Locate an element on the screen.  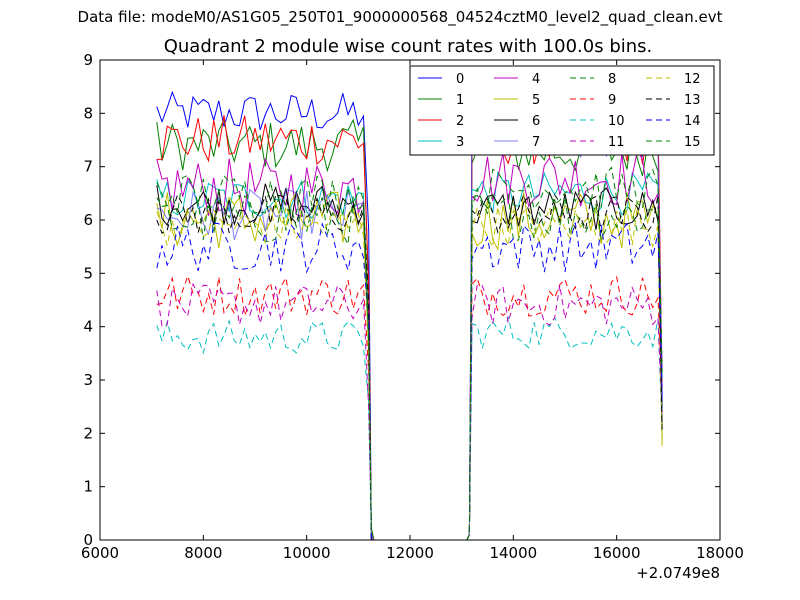
legend-label-0: 0 is located at coordinates (460, 79).